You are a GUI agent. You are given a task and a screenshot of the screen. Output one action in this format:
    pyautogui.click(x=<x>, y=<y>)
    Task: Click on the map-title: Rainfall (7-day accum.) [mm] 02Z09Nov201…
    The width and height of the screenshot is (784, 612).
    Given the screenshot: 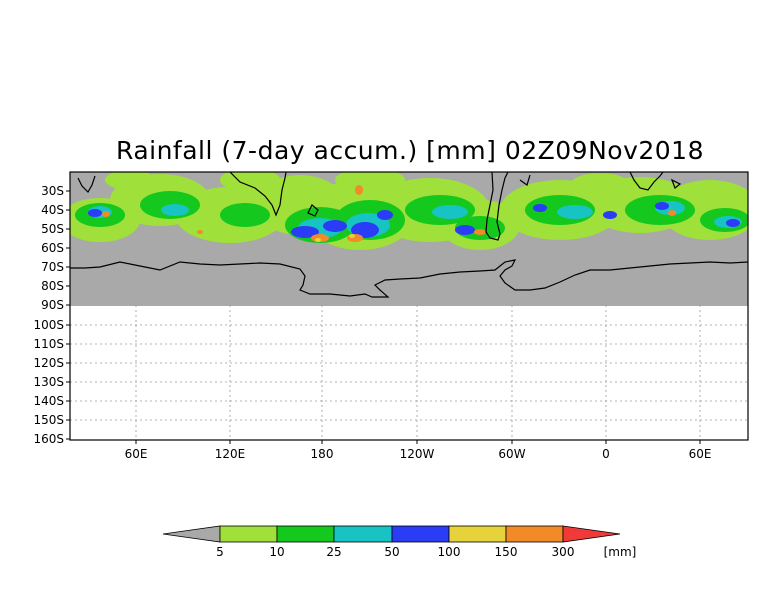 What is the action you would take?
    pyautogui.click(x=410, y=150)
    